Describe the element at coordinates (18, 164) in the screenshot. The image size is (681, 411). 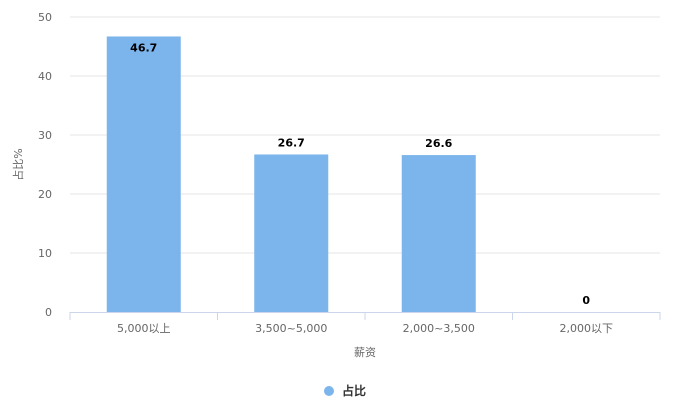
I see `y-axis-title: 占比%` at that location.